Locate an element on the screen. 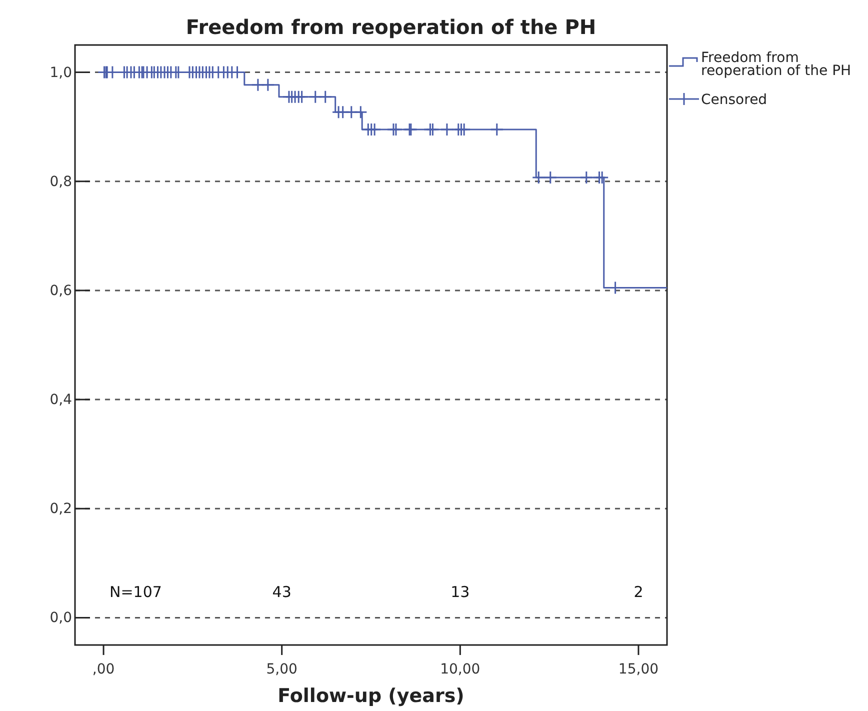 The width and height of the screenshot is (868, 711). annotation: 43 is located at coordinates (282, 592).